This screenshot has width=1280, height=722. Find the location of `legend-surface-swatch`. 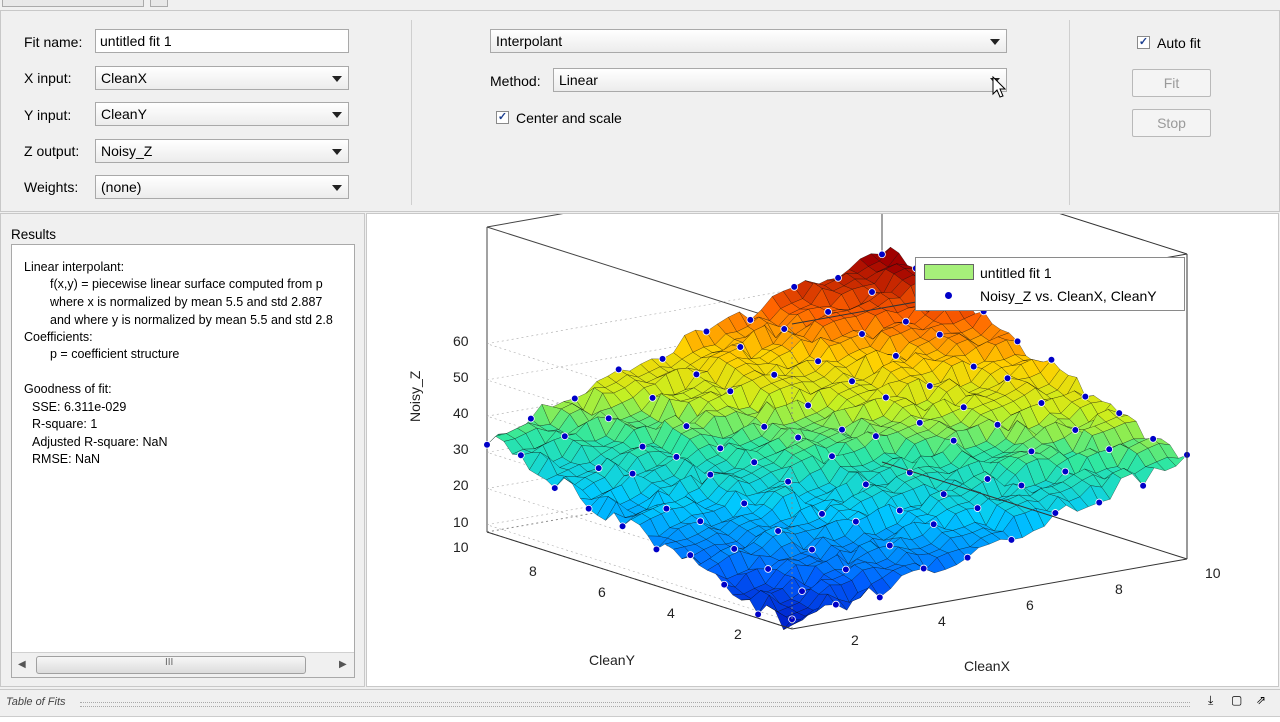

legend-surface-swatch is located at coordinates (949, 272).